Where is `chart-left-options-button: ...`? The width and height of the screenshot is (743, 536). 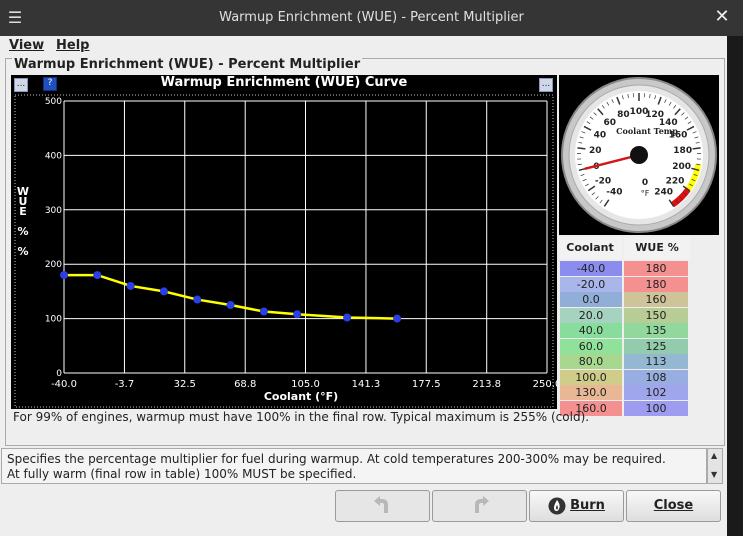 chart-left-options-button: ... is located at coordinates (21, 85).